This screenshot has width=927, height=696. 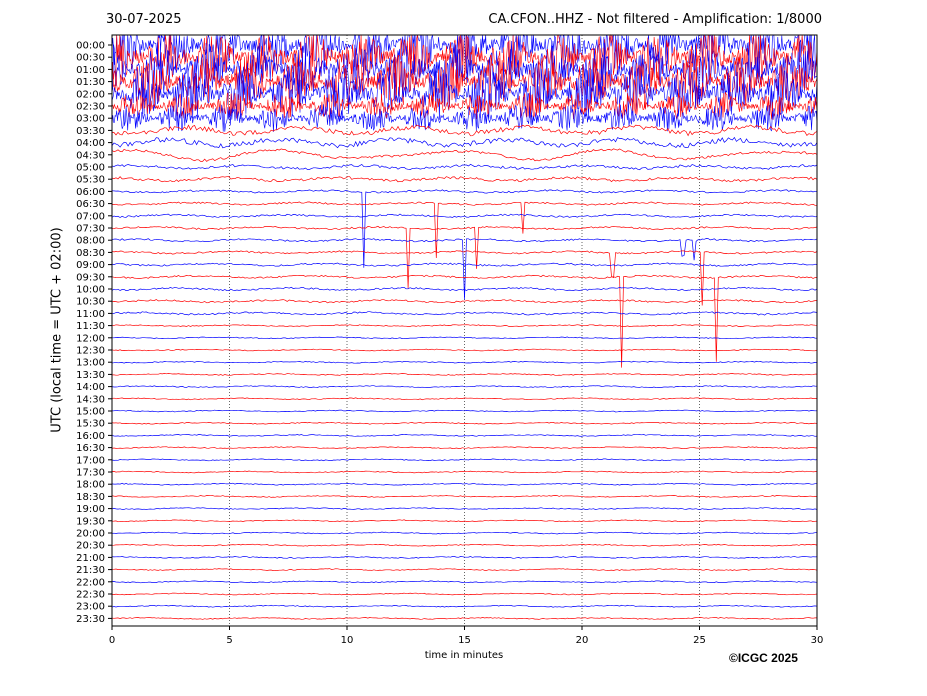 I want to click on y-tick-label: 18:00, so click(x=90, y=485).